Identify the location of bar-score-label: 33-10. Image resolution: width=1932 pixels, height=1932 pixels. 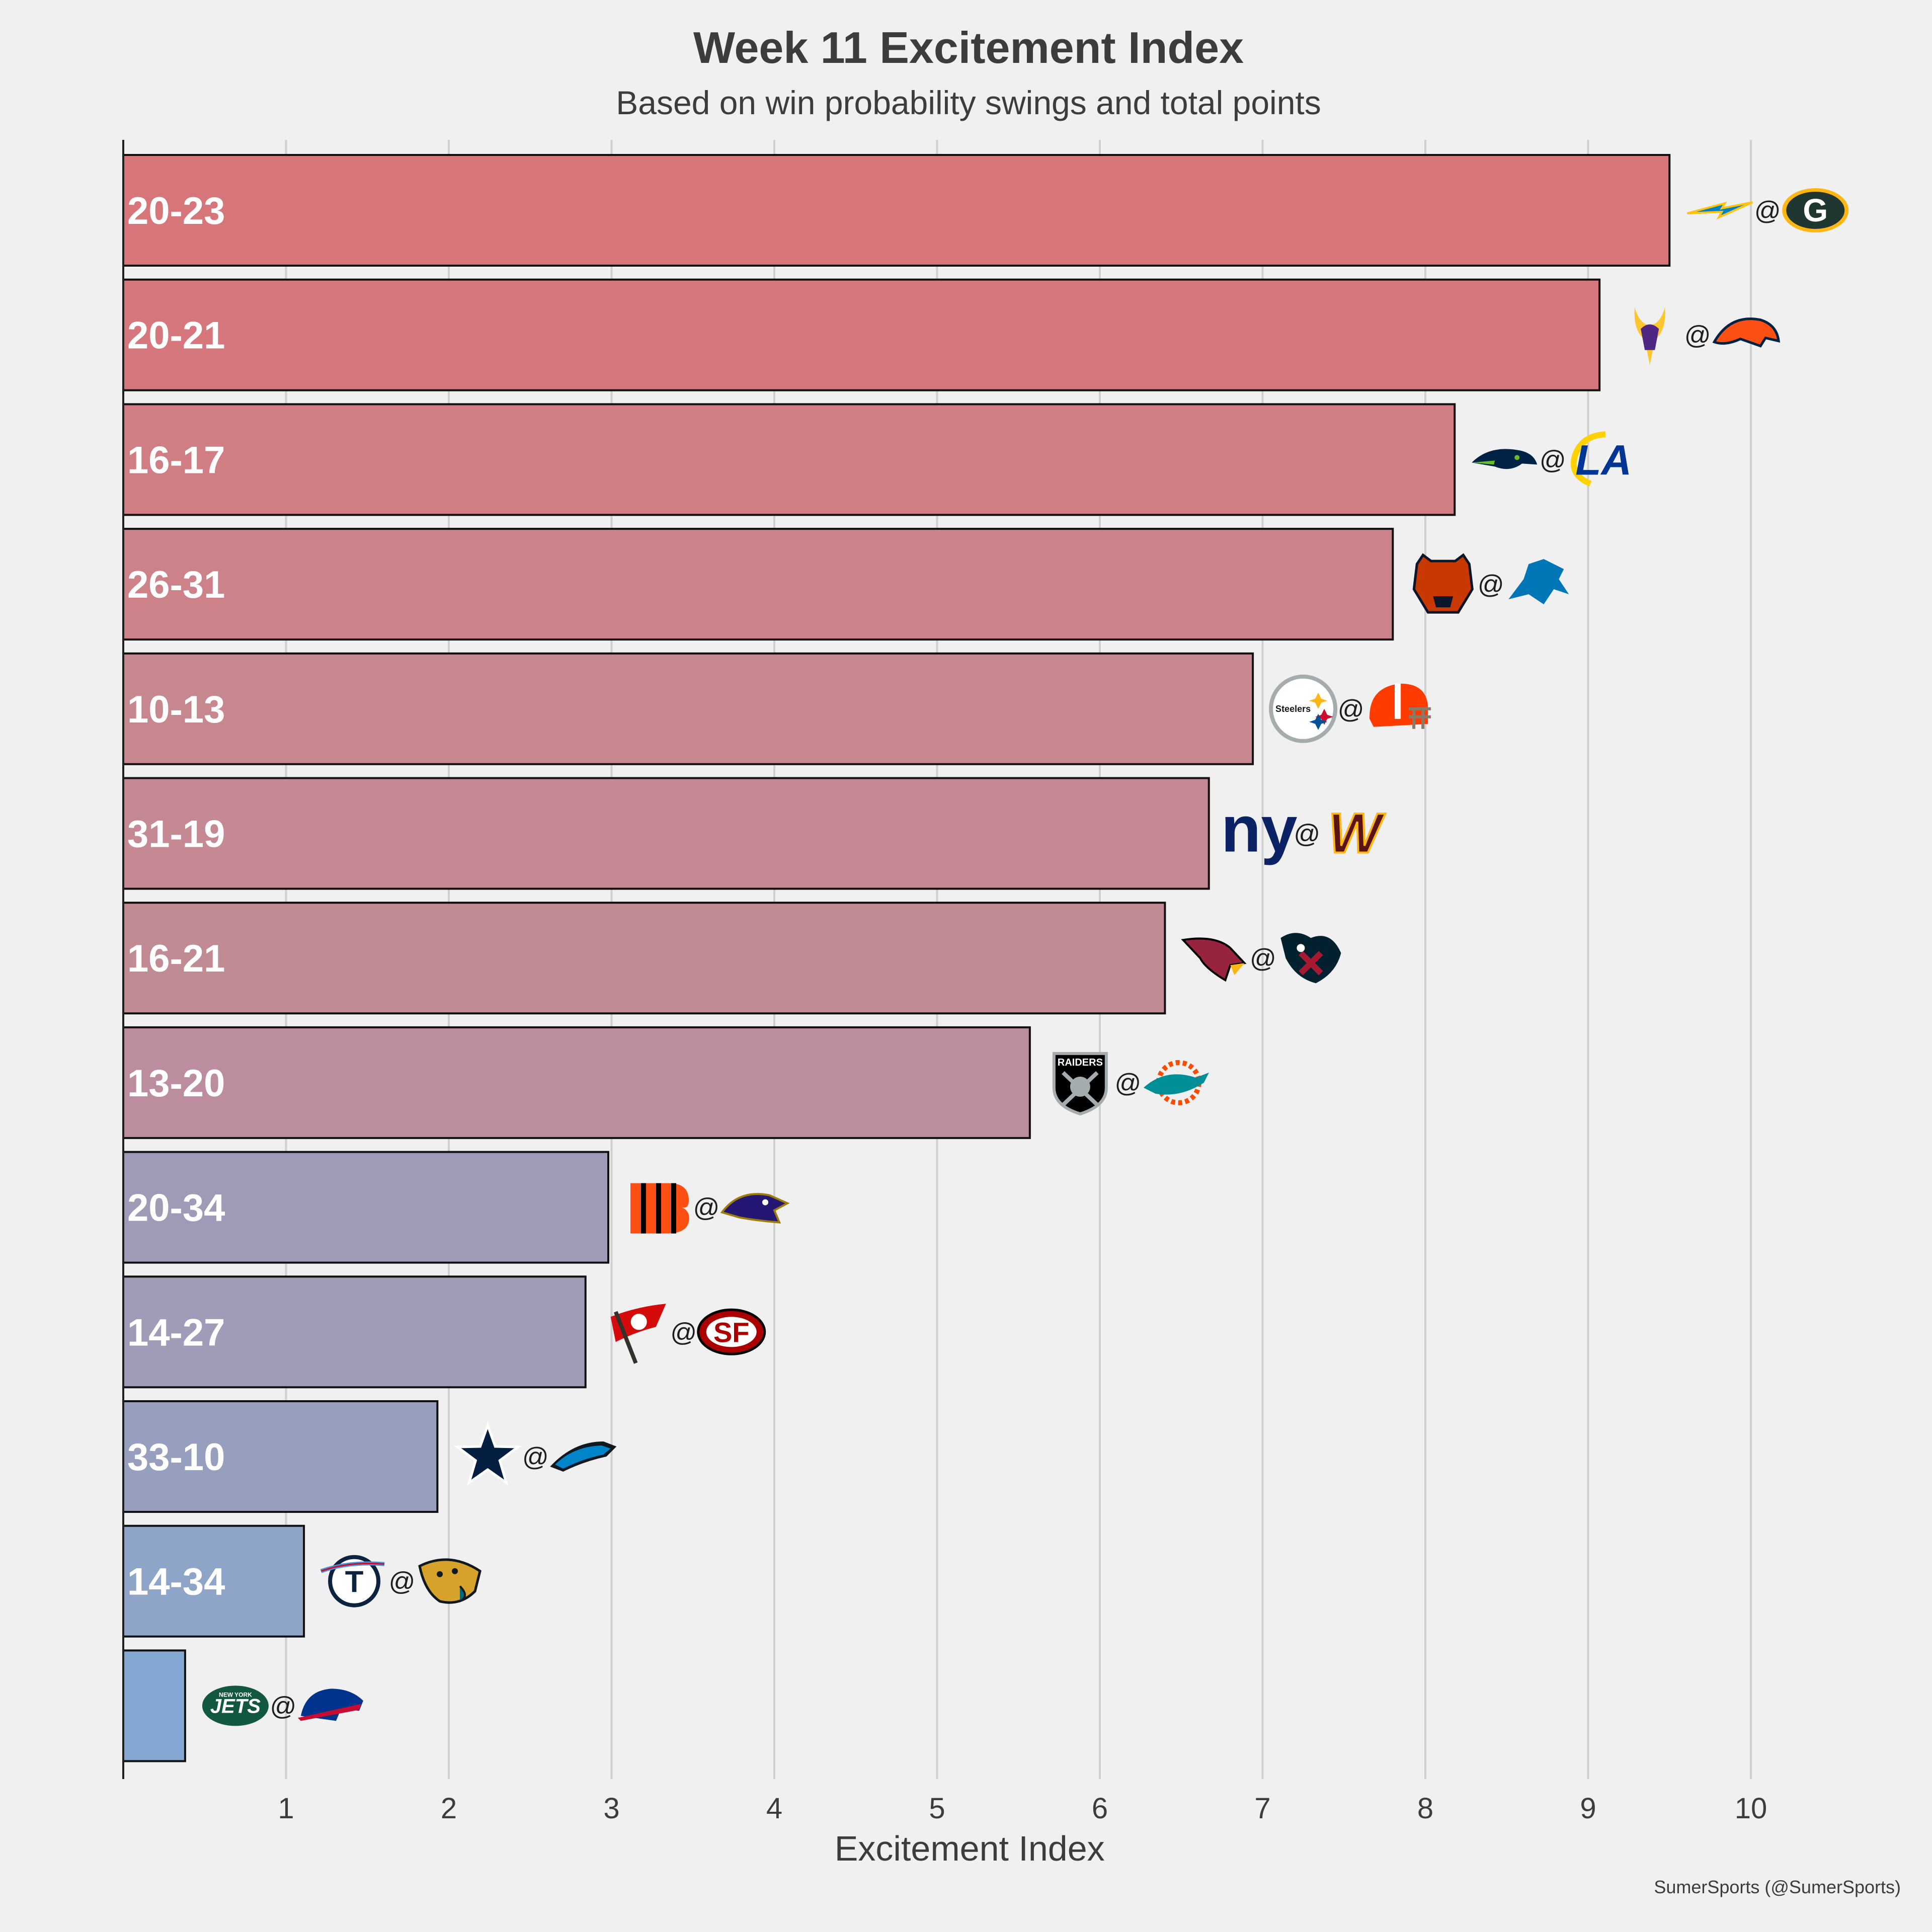
(176, 1458).